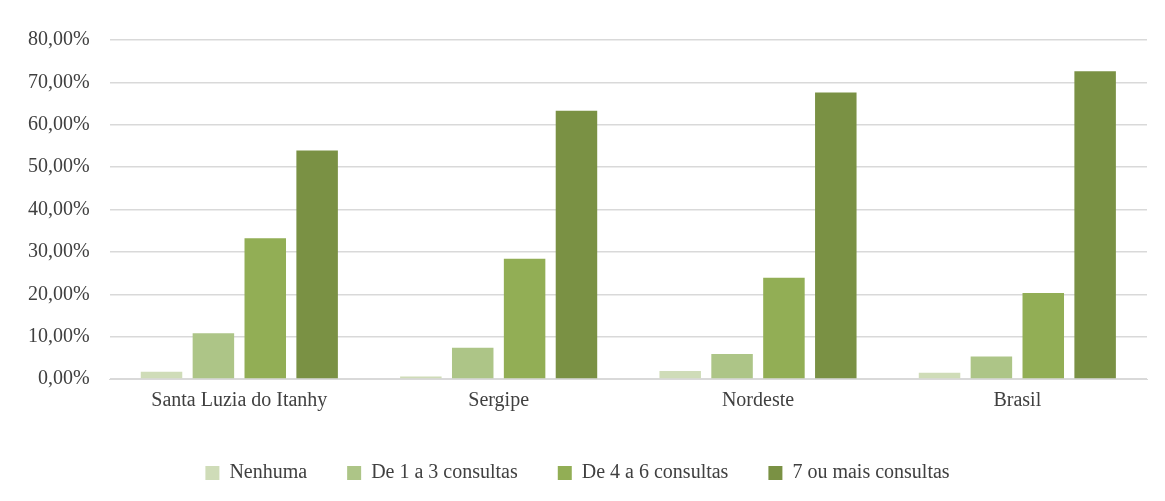  Describe the element at coordinates (1017, 399) in the screenshot. I see `x-tick-label: Brasil` at that location.